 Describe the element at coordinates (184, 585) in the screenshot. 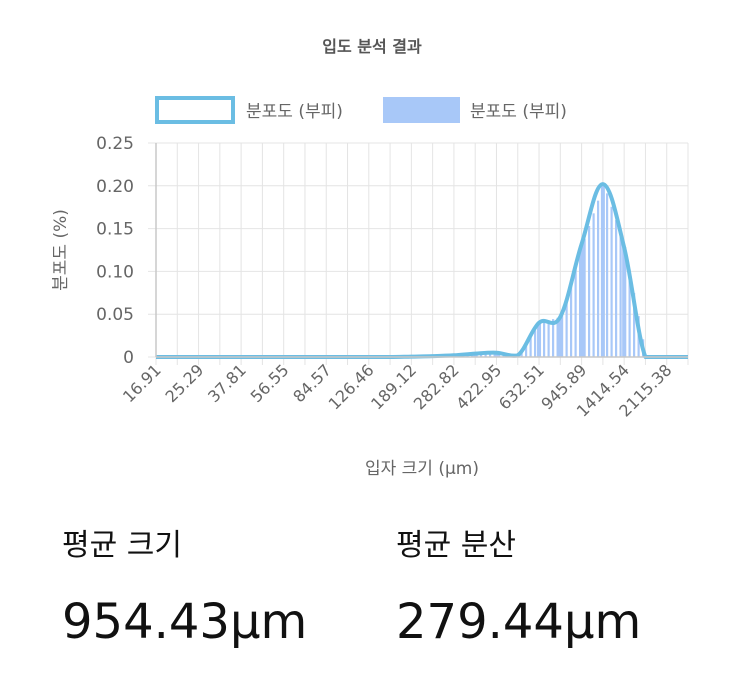

I see `mean-size-block: 평균 크기 954.43μm` at that location.